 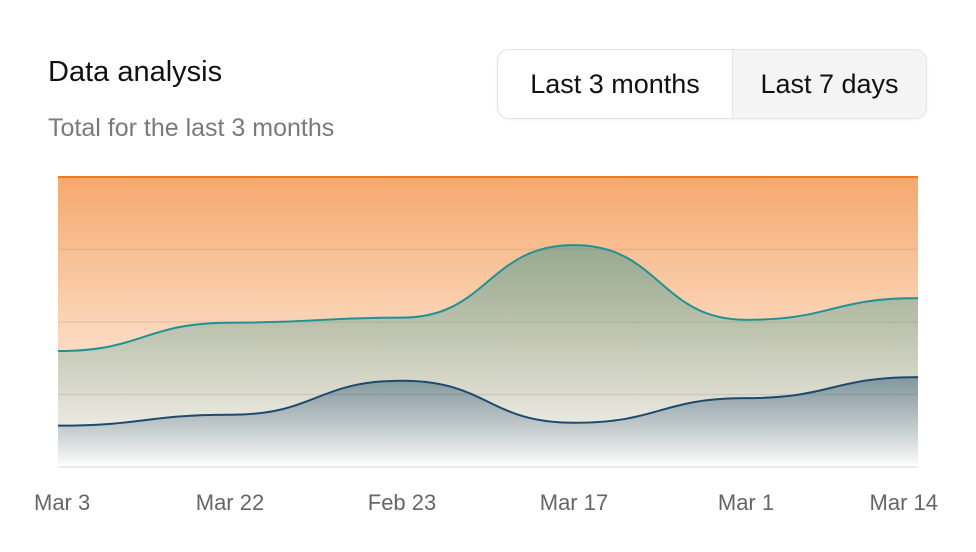 I want to click on x-tick-label: Mar 22, so click(x=230, y=502).